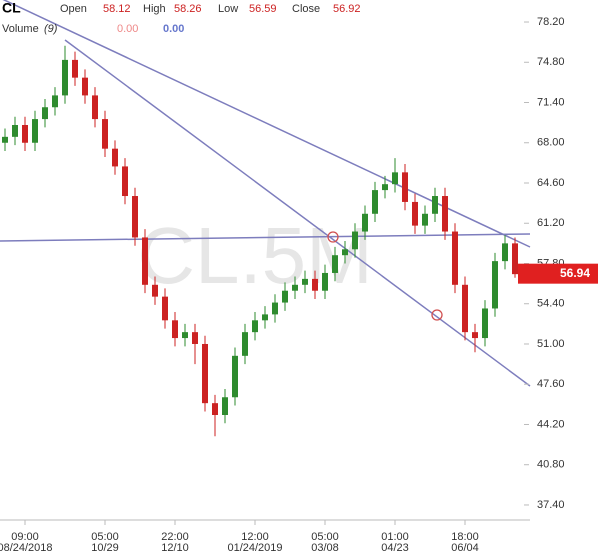 Image resolution: width=599 pixels, height=558 pixels. Describe the element at coordinates (551, 465) in the screenshot. I see `y-tick-label: 40.80` at that location.